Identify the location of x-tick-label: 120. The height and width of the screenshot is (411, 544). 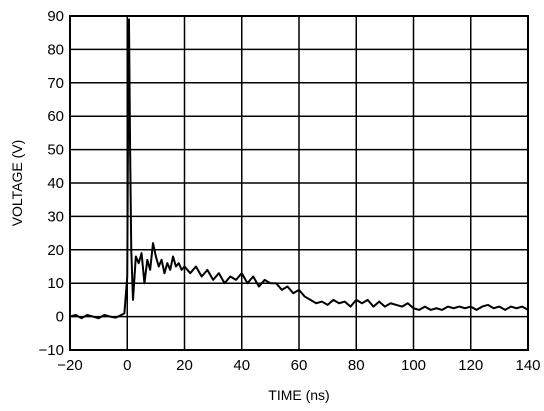
(470, 365).